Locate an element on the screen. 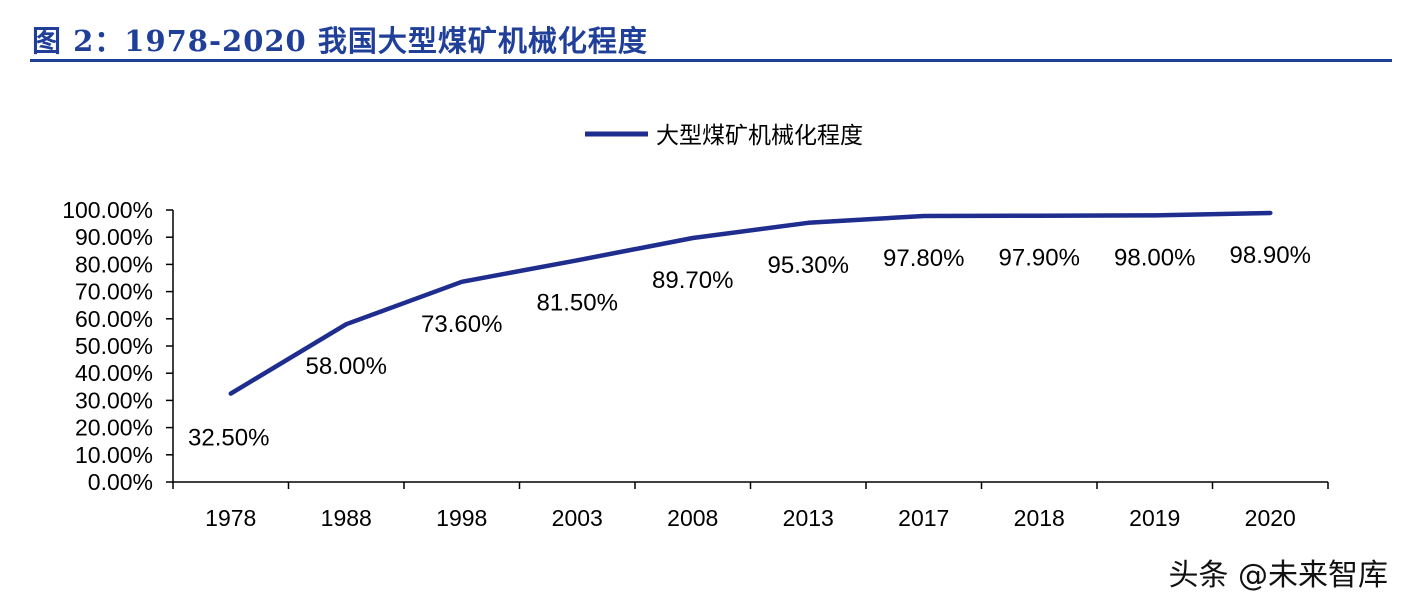 This screenshot has width=1408, height=610. x-tick-label: 1998 is located at coordinates (461, 518).